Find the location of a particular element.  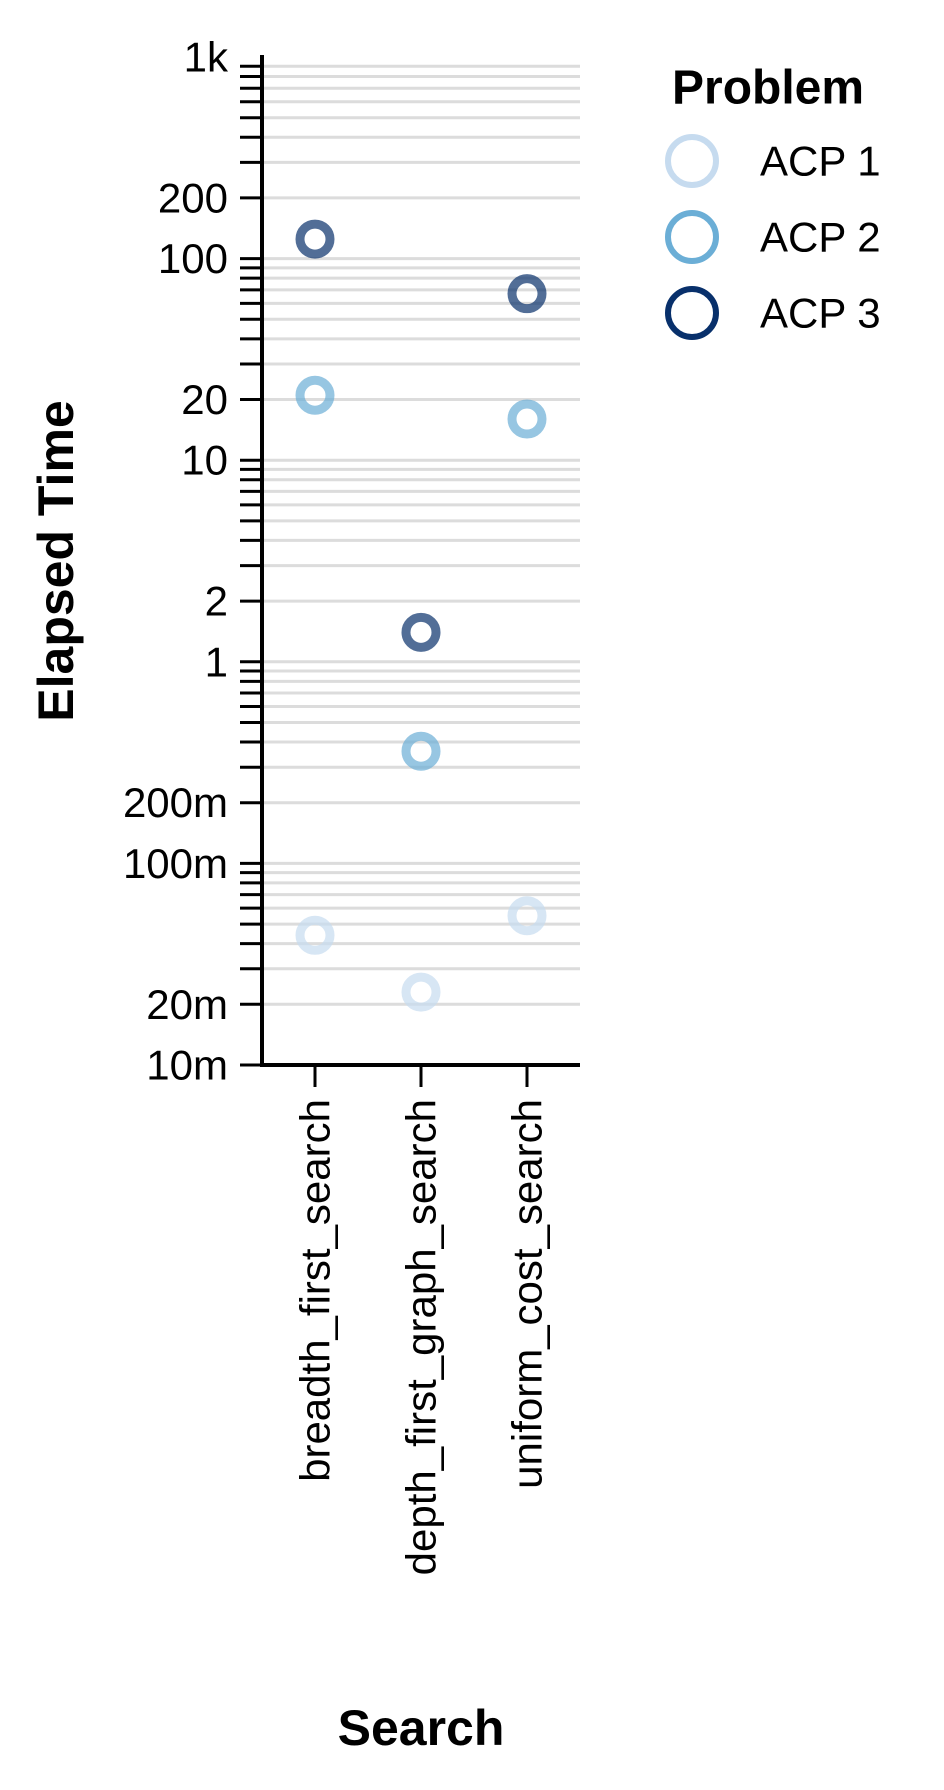

y-tick-label: 1 is located at coordinates (216, 661).